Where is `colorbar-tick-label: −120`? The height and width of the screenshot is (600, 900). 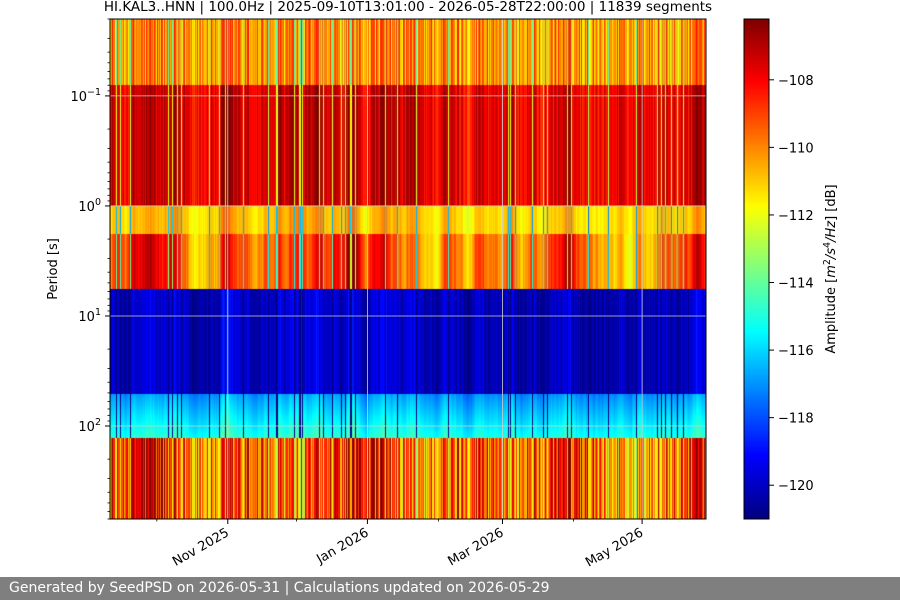 colorbar-tick-label: −120 is located at coordinates (796, 486).